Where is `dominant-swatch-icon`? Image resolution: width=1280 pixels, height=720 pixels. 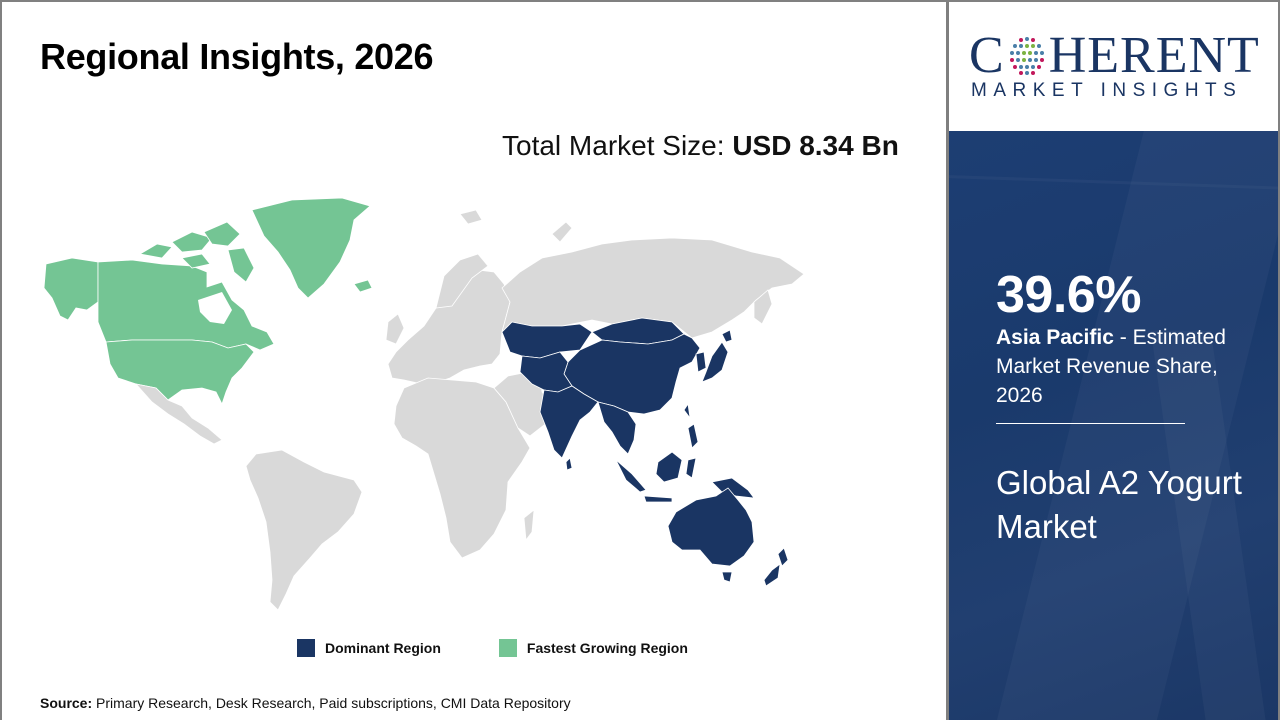
dominant-swatch-icon is located at coordinates (306, 648).